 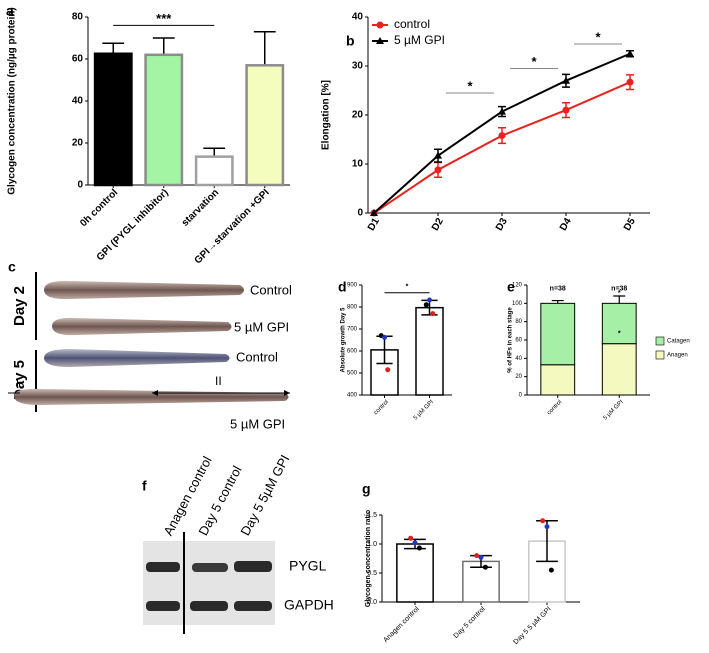 I want to click on region-label: I, so click(x=17, y=383).